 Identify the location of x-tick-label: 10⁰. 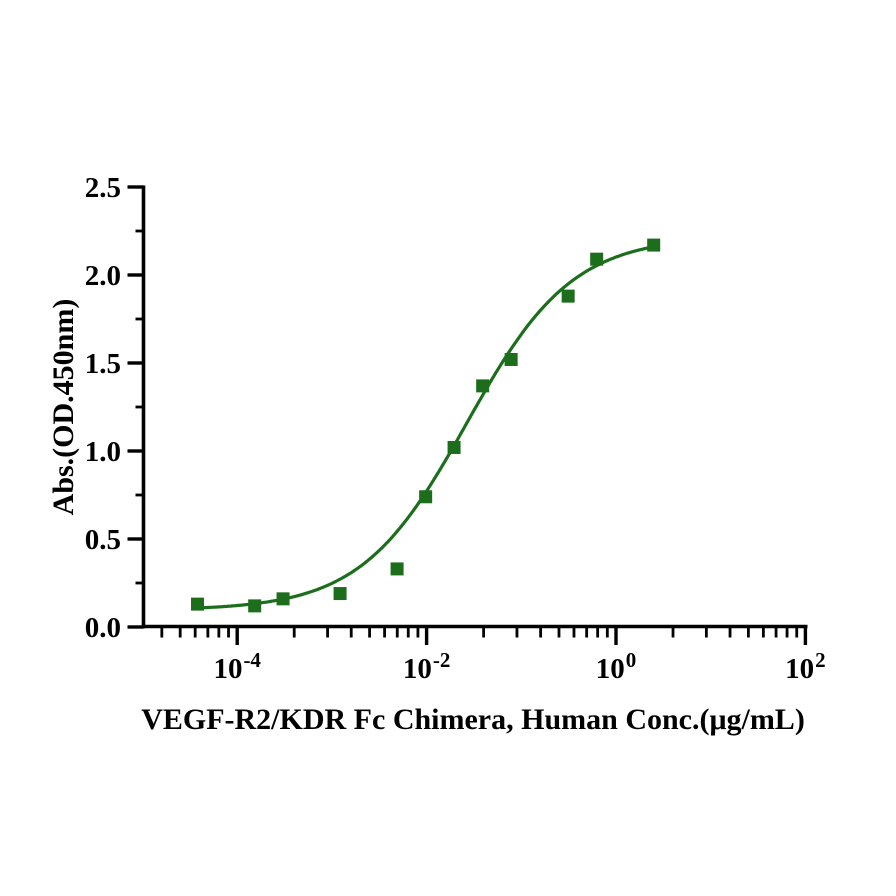
(616, 666).